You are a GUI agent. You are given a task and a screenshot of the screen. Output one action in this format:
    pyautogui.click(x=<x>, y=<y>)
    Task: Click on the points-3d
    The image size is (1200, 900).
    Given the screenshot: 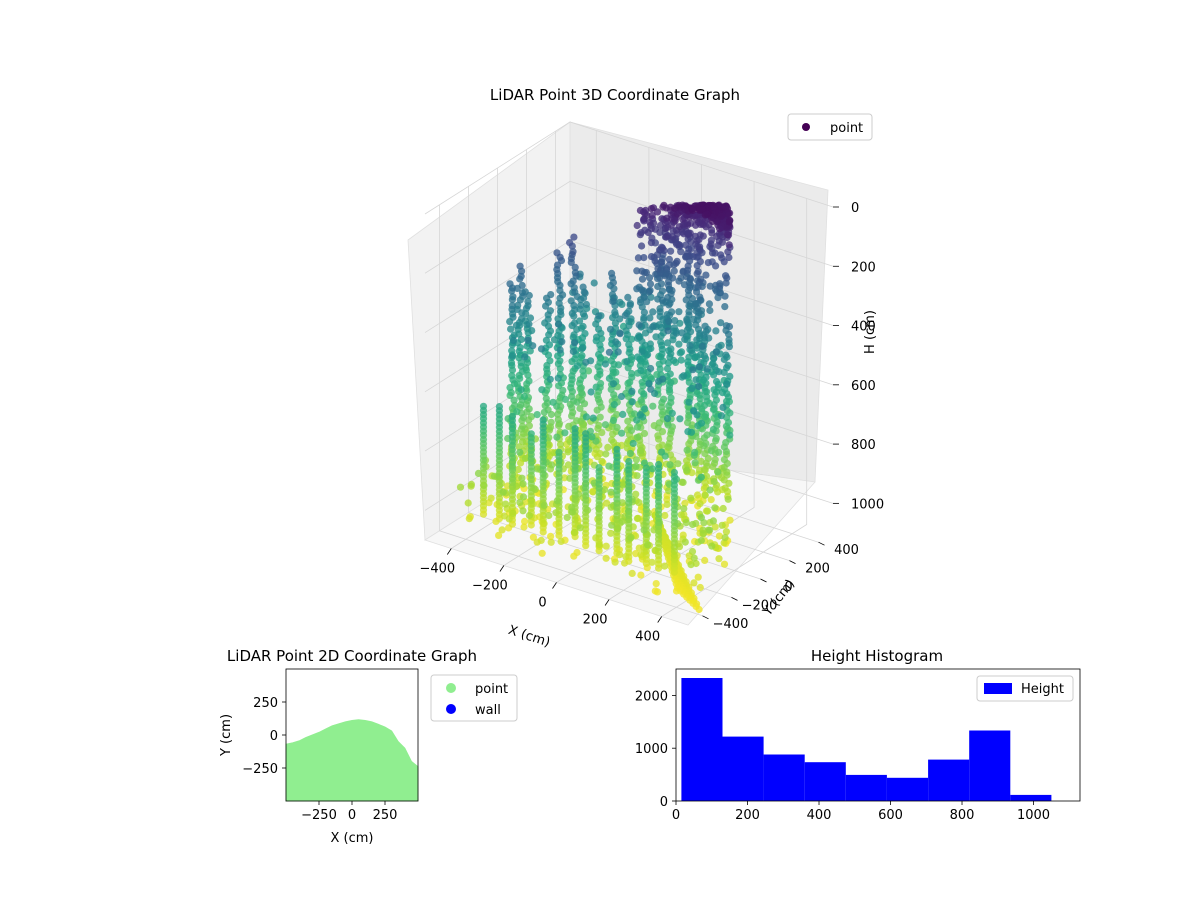 What is the action you would take?
    pyautogui.click(x=595, y=407)
    